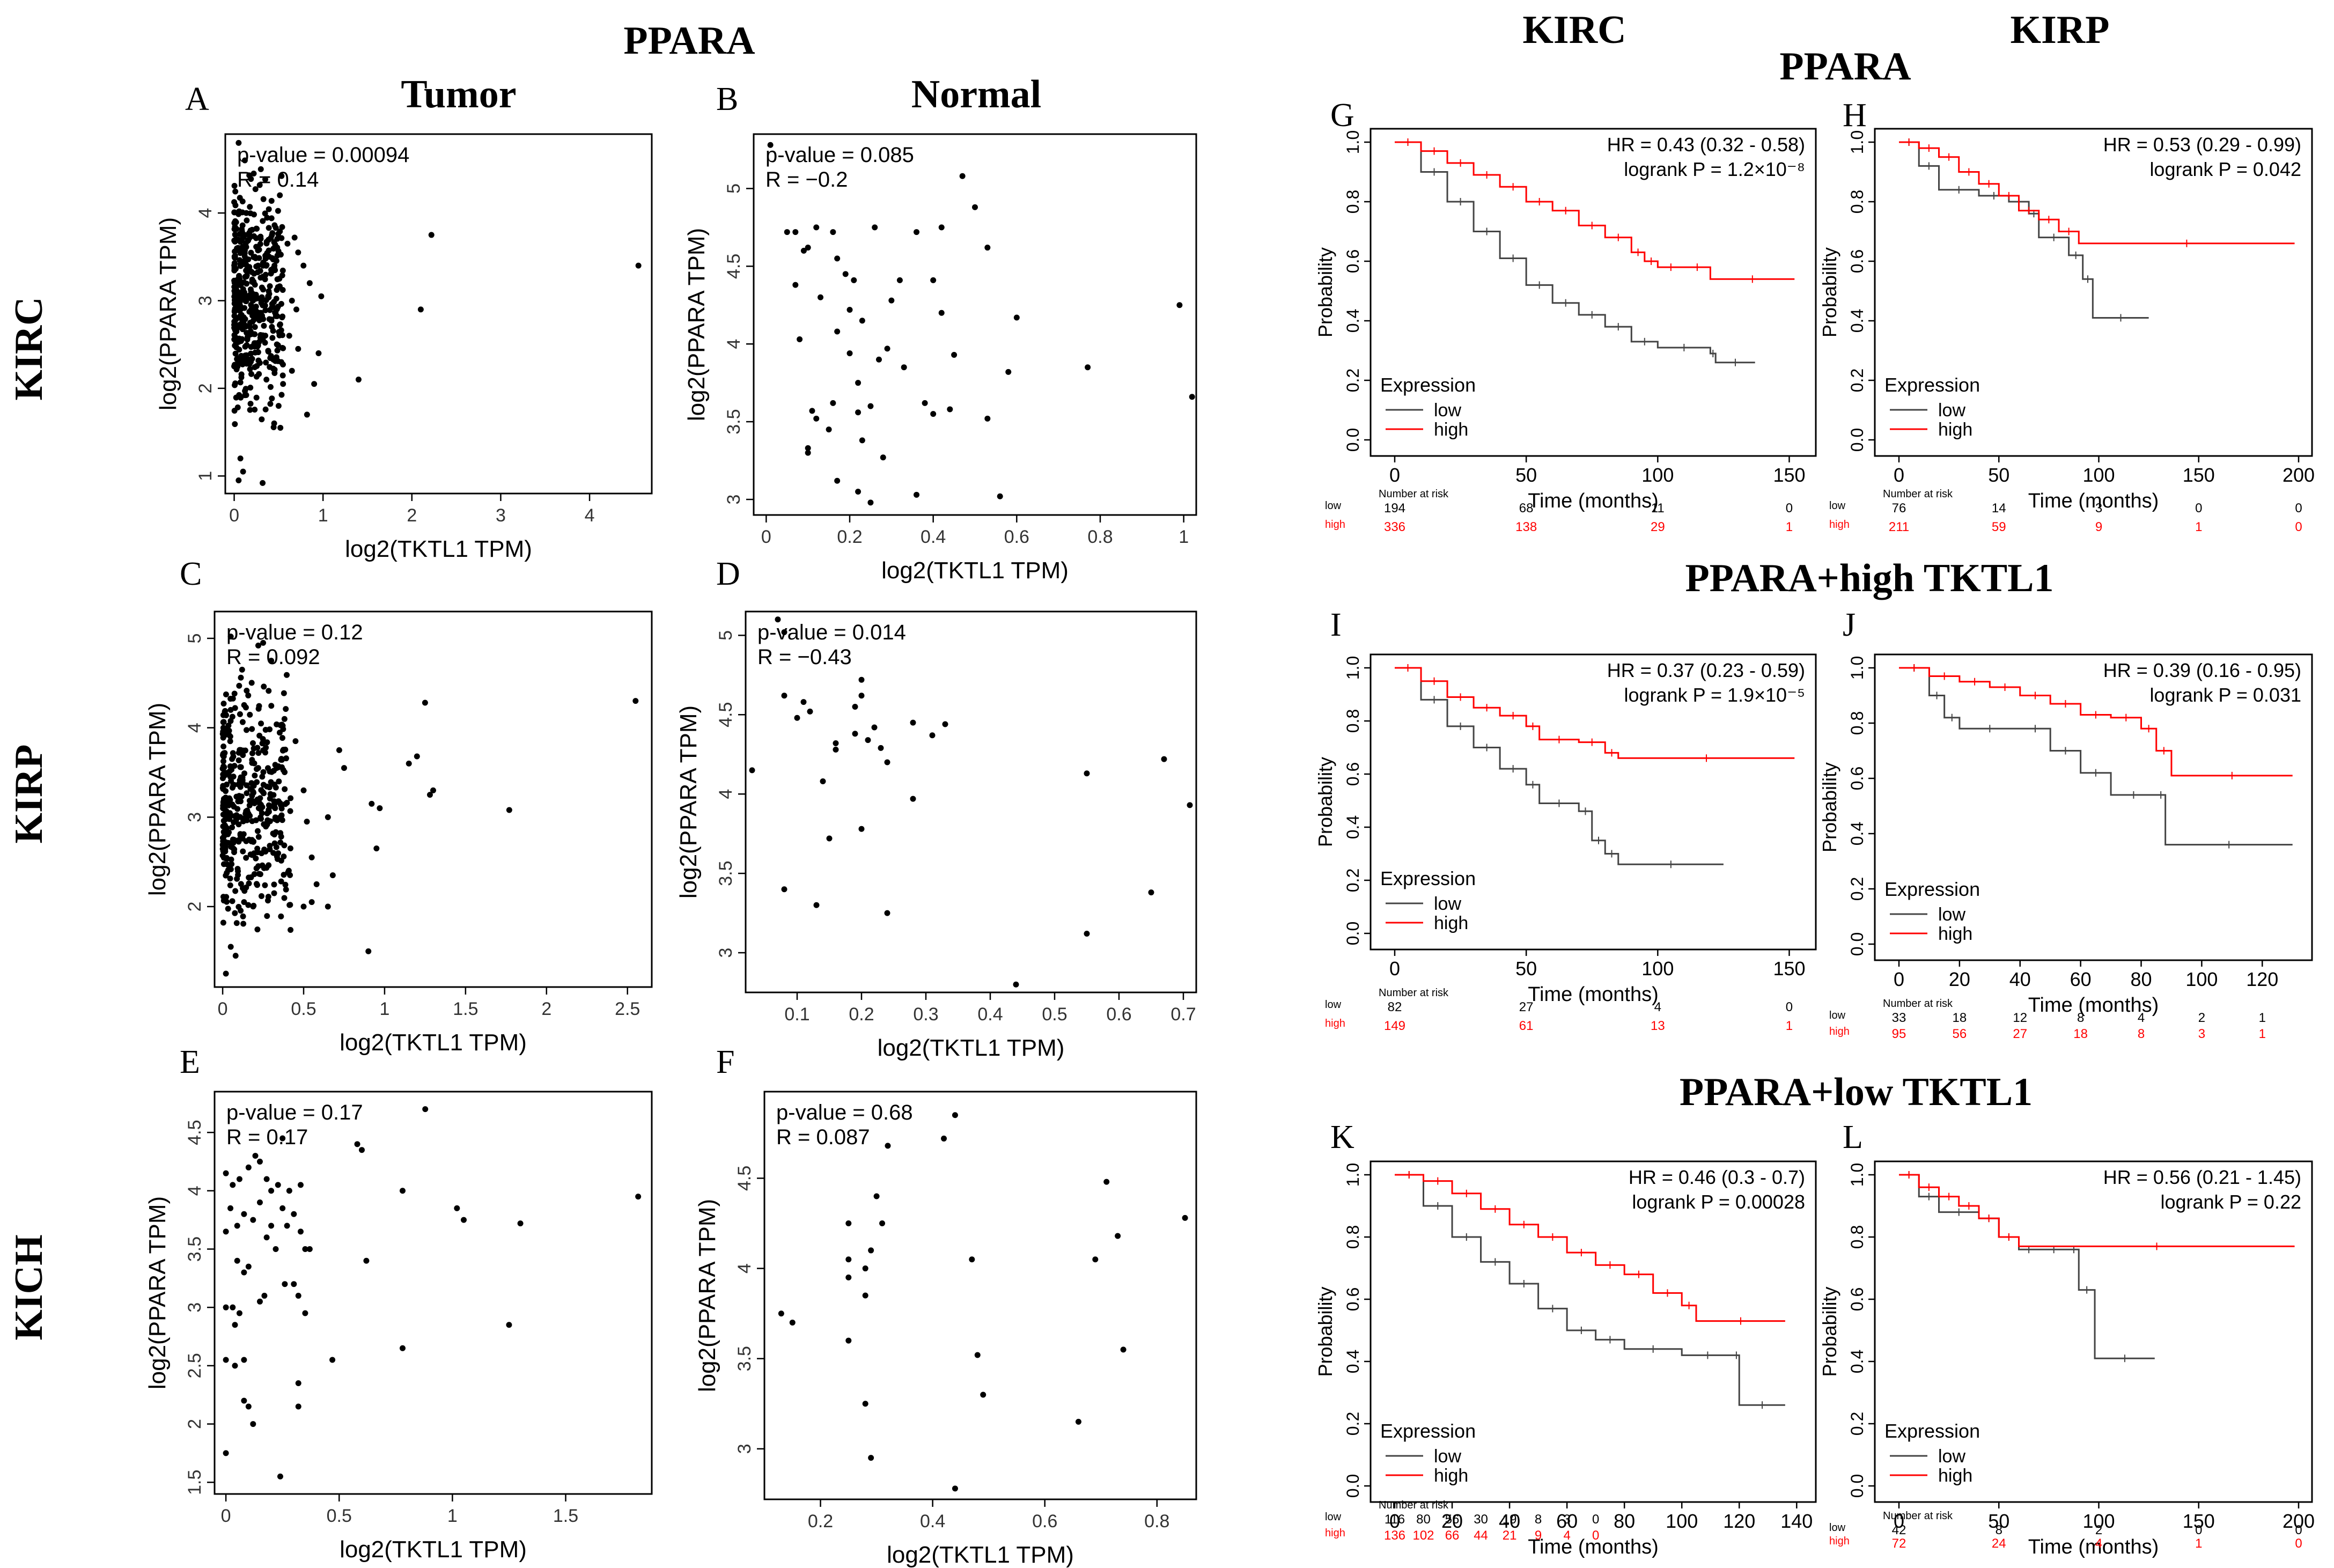  What do you see at coordinates (195, 1482) in the screenshot?
I see `y-tick-label: 1.5` at bounding box center [195, 1482].